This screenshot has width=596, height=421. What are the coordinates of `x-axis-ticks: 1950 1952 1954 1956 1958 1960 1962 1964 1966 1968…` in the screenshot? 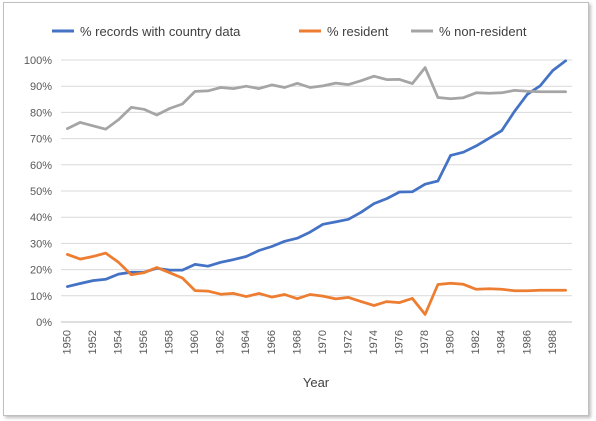 It's located at (309, 342).